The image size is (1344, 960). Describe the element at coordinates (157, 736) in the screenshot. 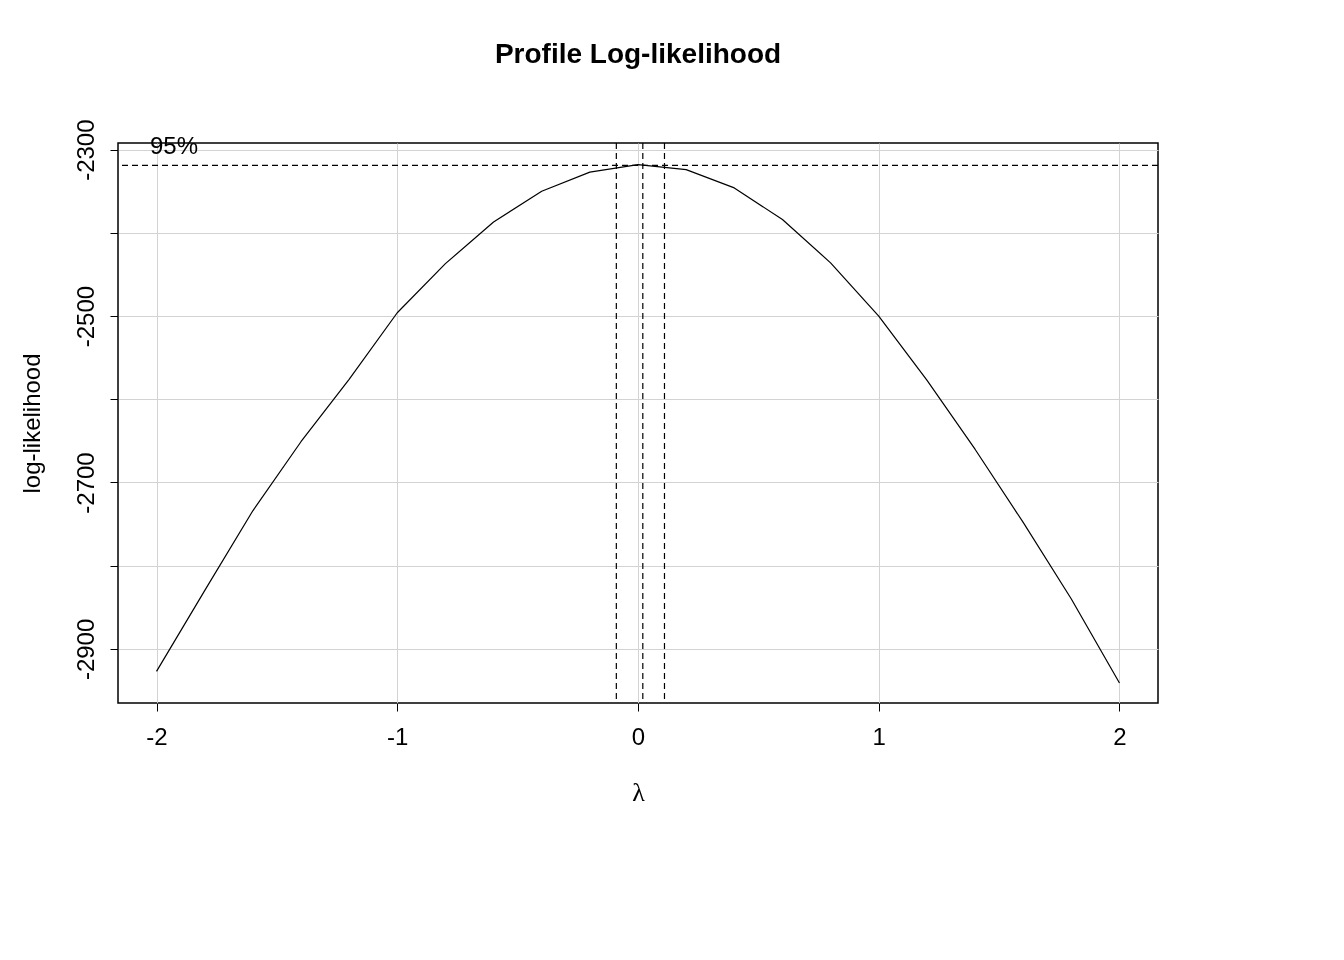

I see `x-tick-label: -2` at that location.